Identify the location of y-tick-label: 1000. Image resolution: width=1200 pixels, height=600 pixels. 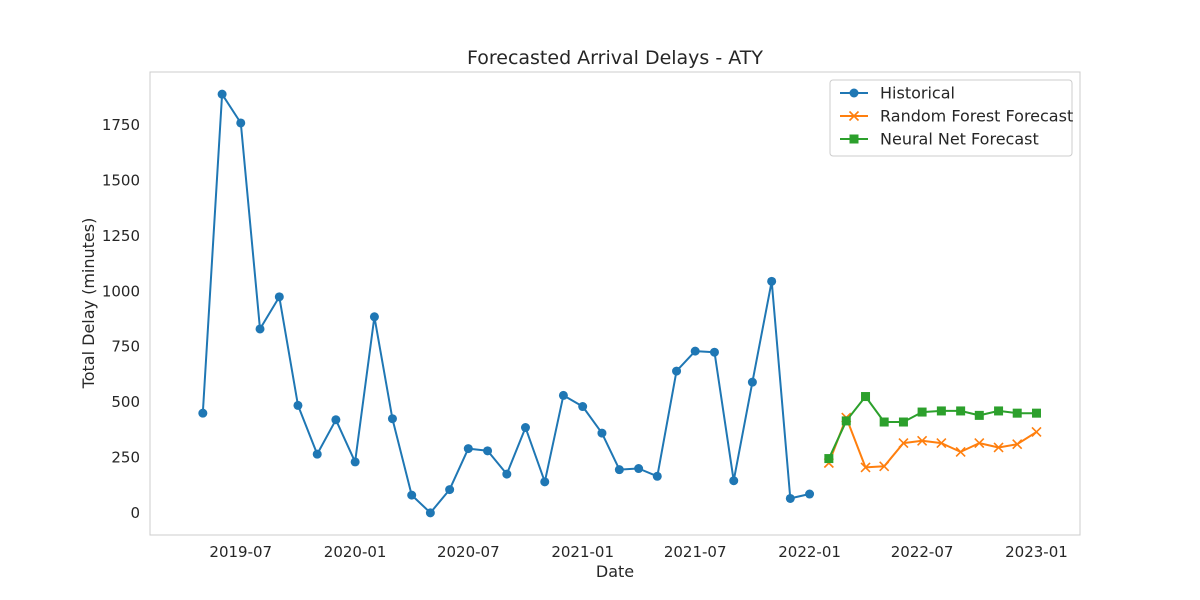
(121, 291).